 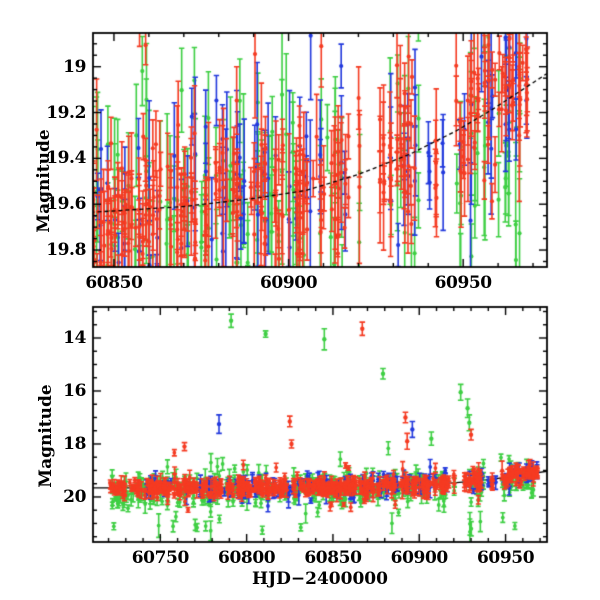 I want to click on x-axis-title: HJD−2400000, so click(x=320, y=579).